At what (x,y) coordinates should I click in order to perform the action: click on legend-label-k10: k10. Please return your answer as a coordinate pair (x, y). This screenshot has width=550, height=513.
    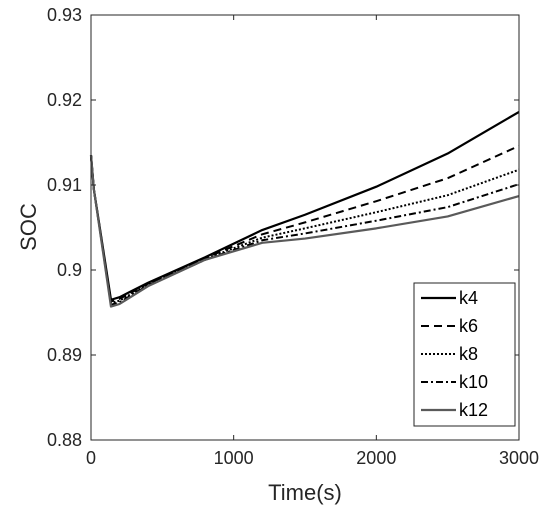
    Looking at the image, I should click on (473, 382).